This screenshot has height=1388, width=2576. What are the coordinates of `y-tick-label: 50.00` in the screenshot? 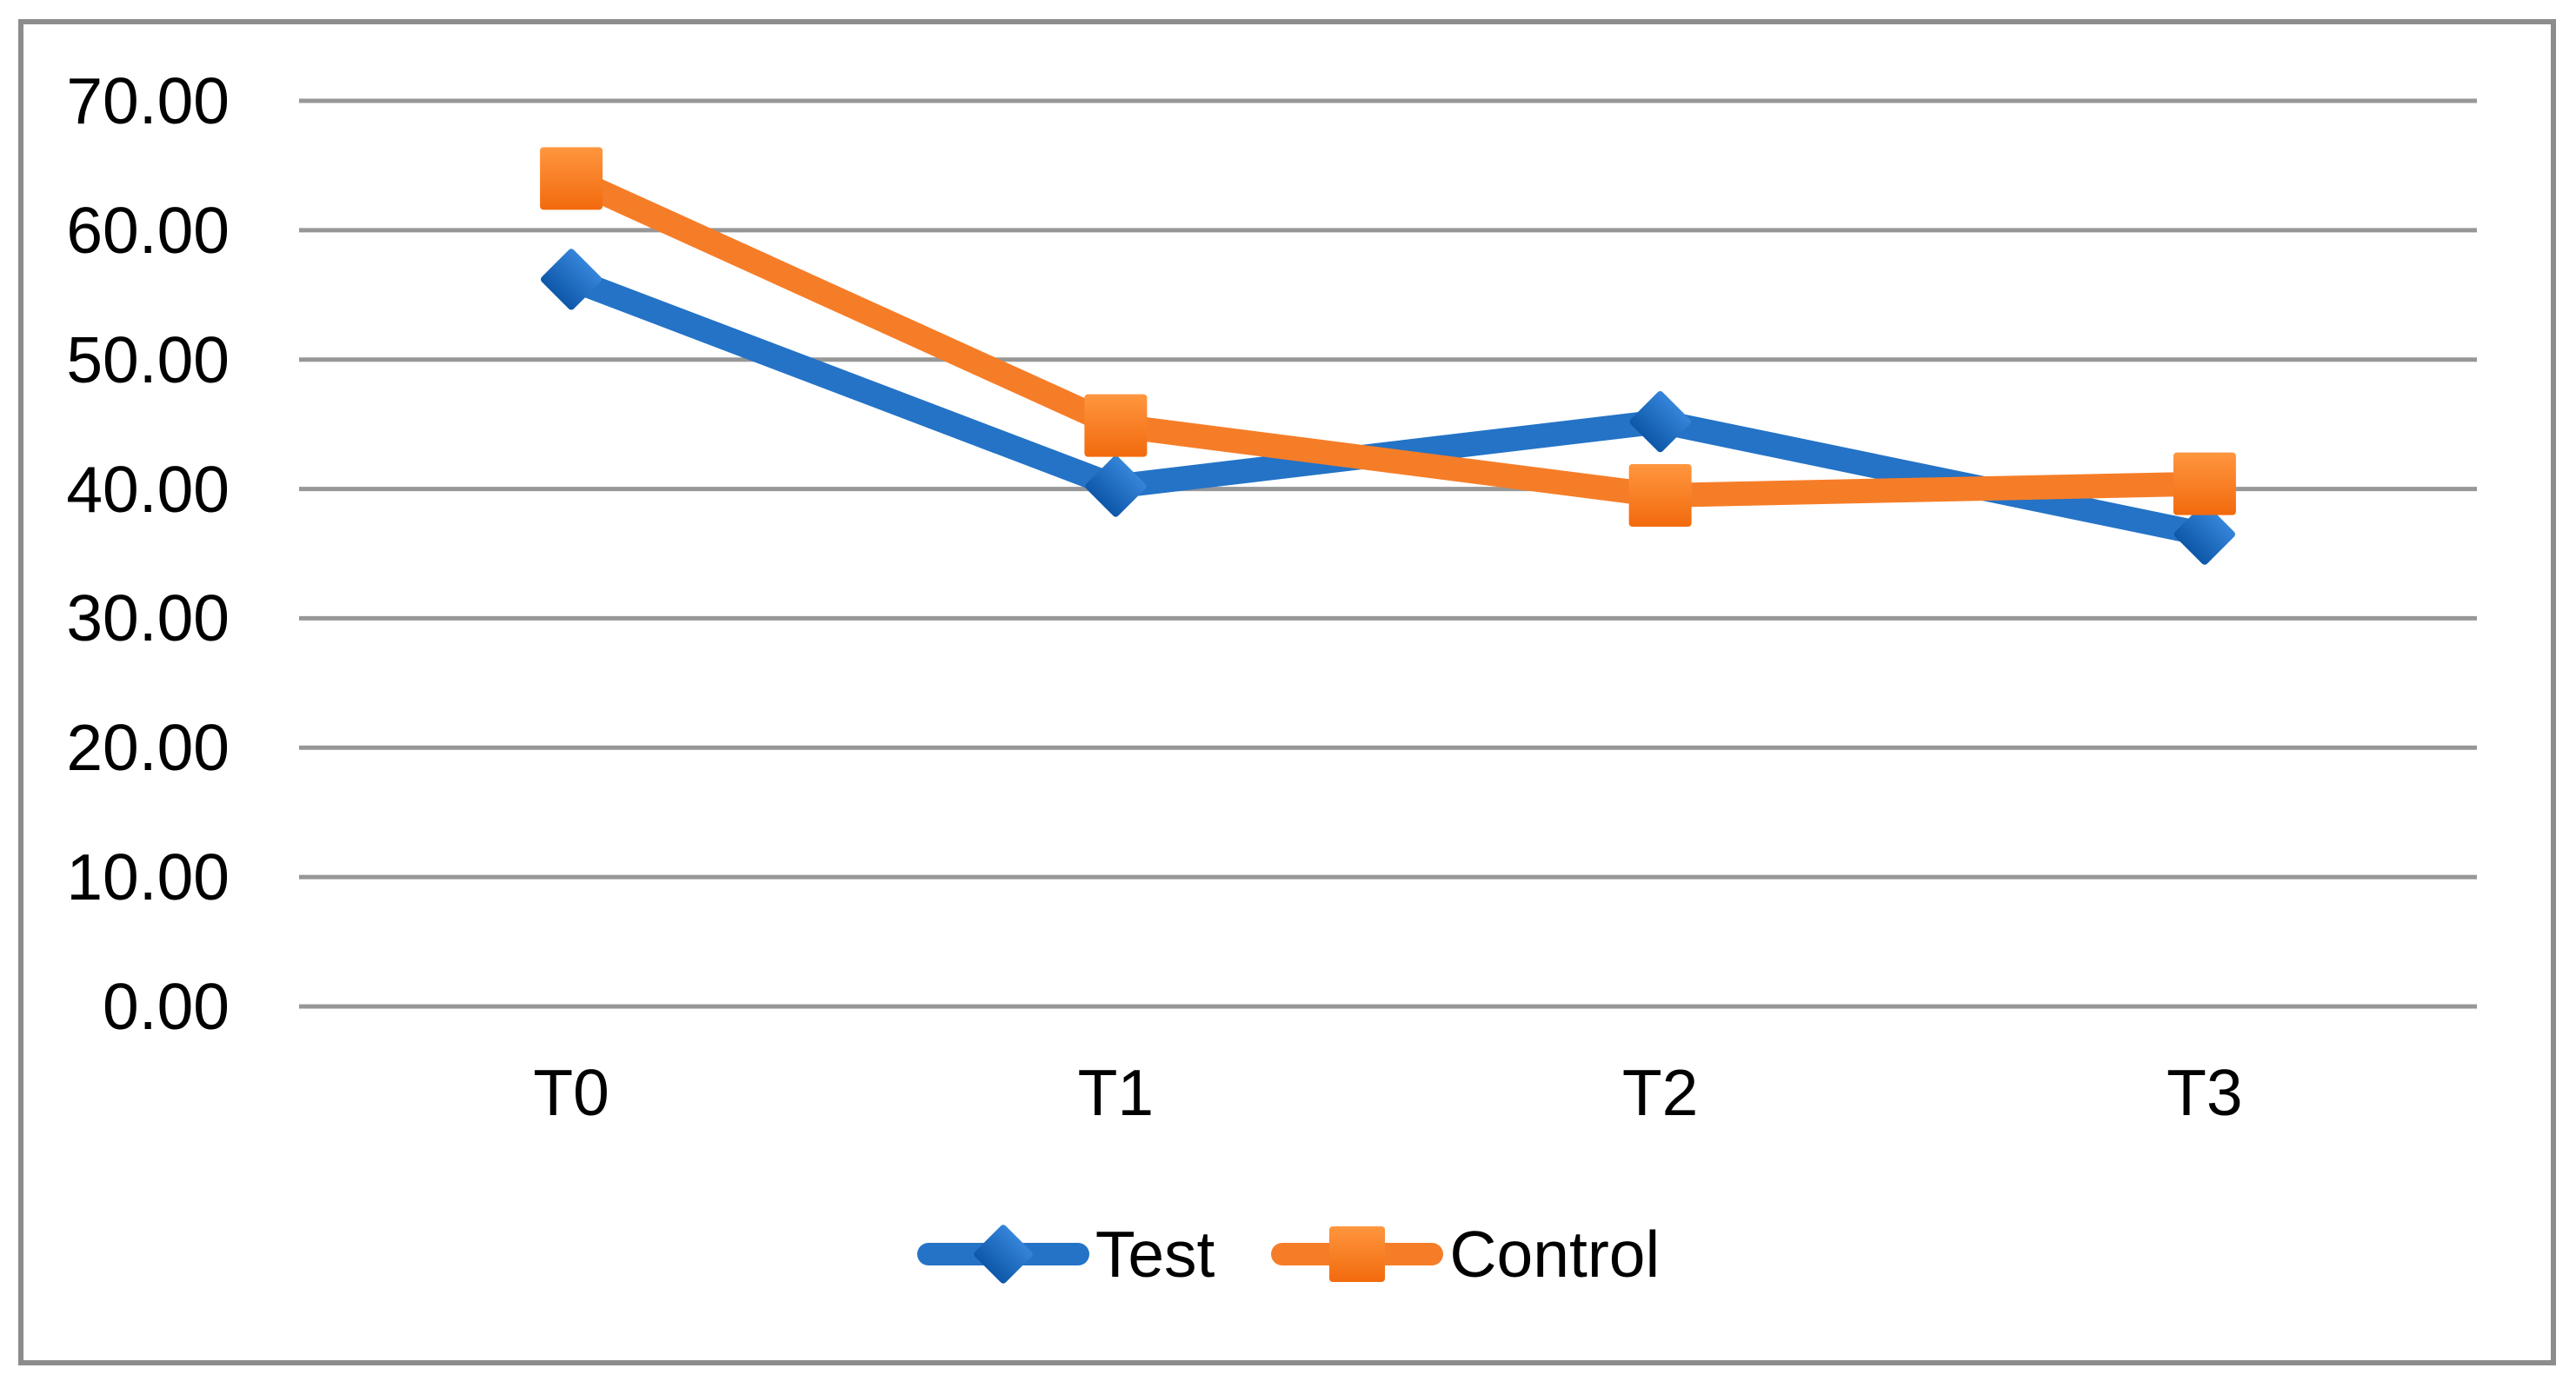 It's located at (148, 359).